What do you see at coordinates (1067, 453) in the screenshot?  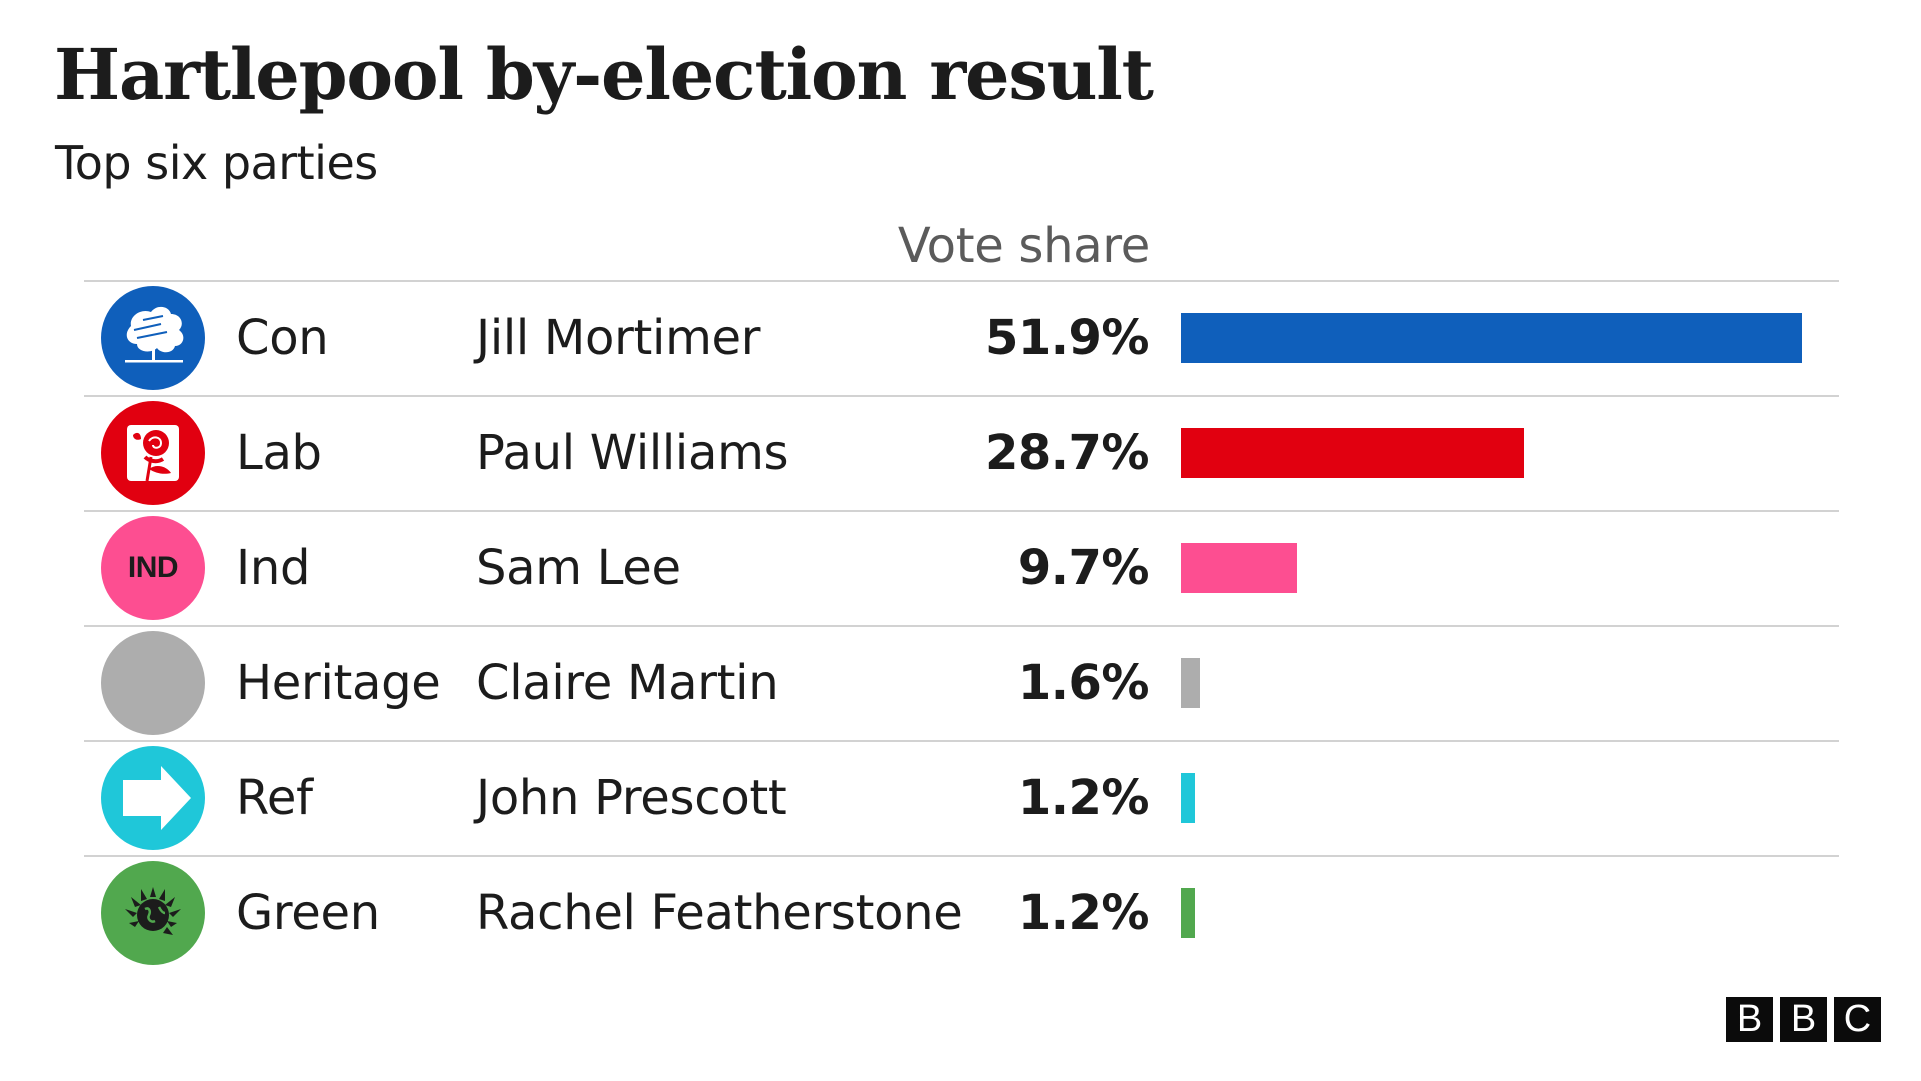 I see `vote-share-value: 28.7%` at bounding box center [1067, 453].